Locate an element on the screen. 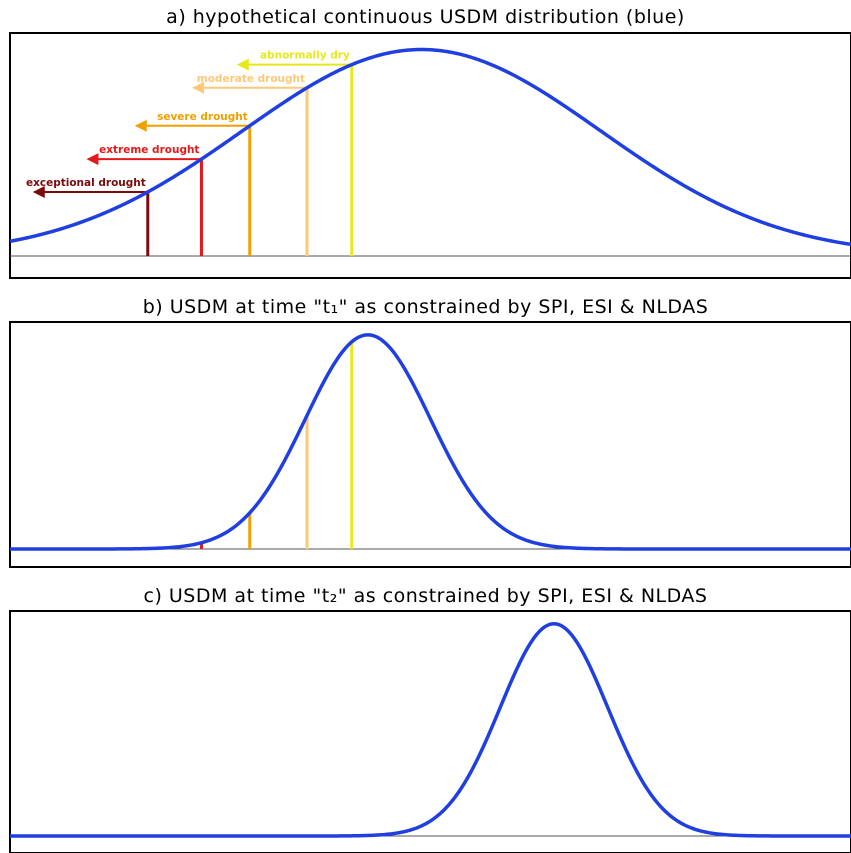  panel-a-threshold-label-5: abnormally dry is located at coordinates (305, 56).